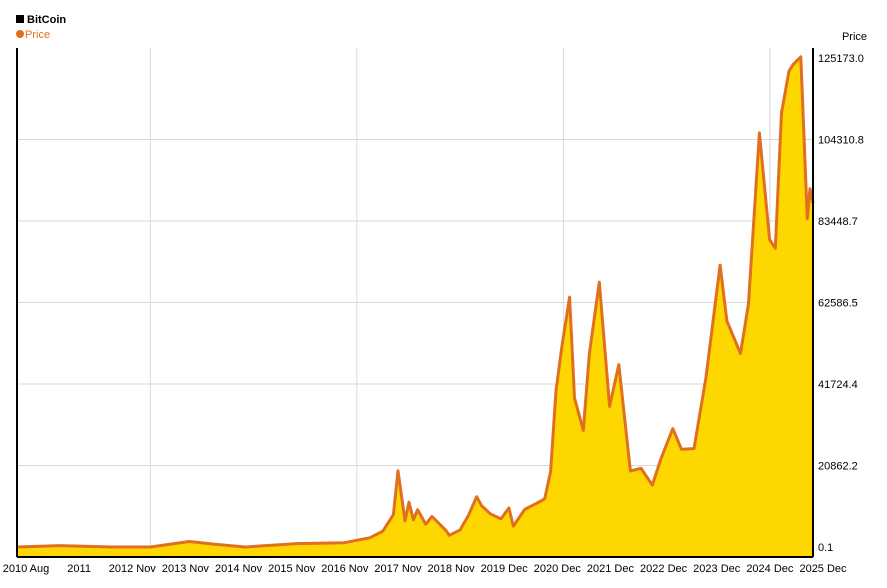  I want to click on y-tick-label: 0.1, so click(825, 548).